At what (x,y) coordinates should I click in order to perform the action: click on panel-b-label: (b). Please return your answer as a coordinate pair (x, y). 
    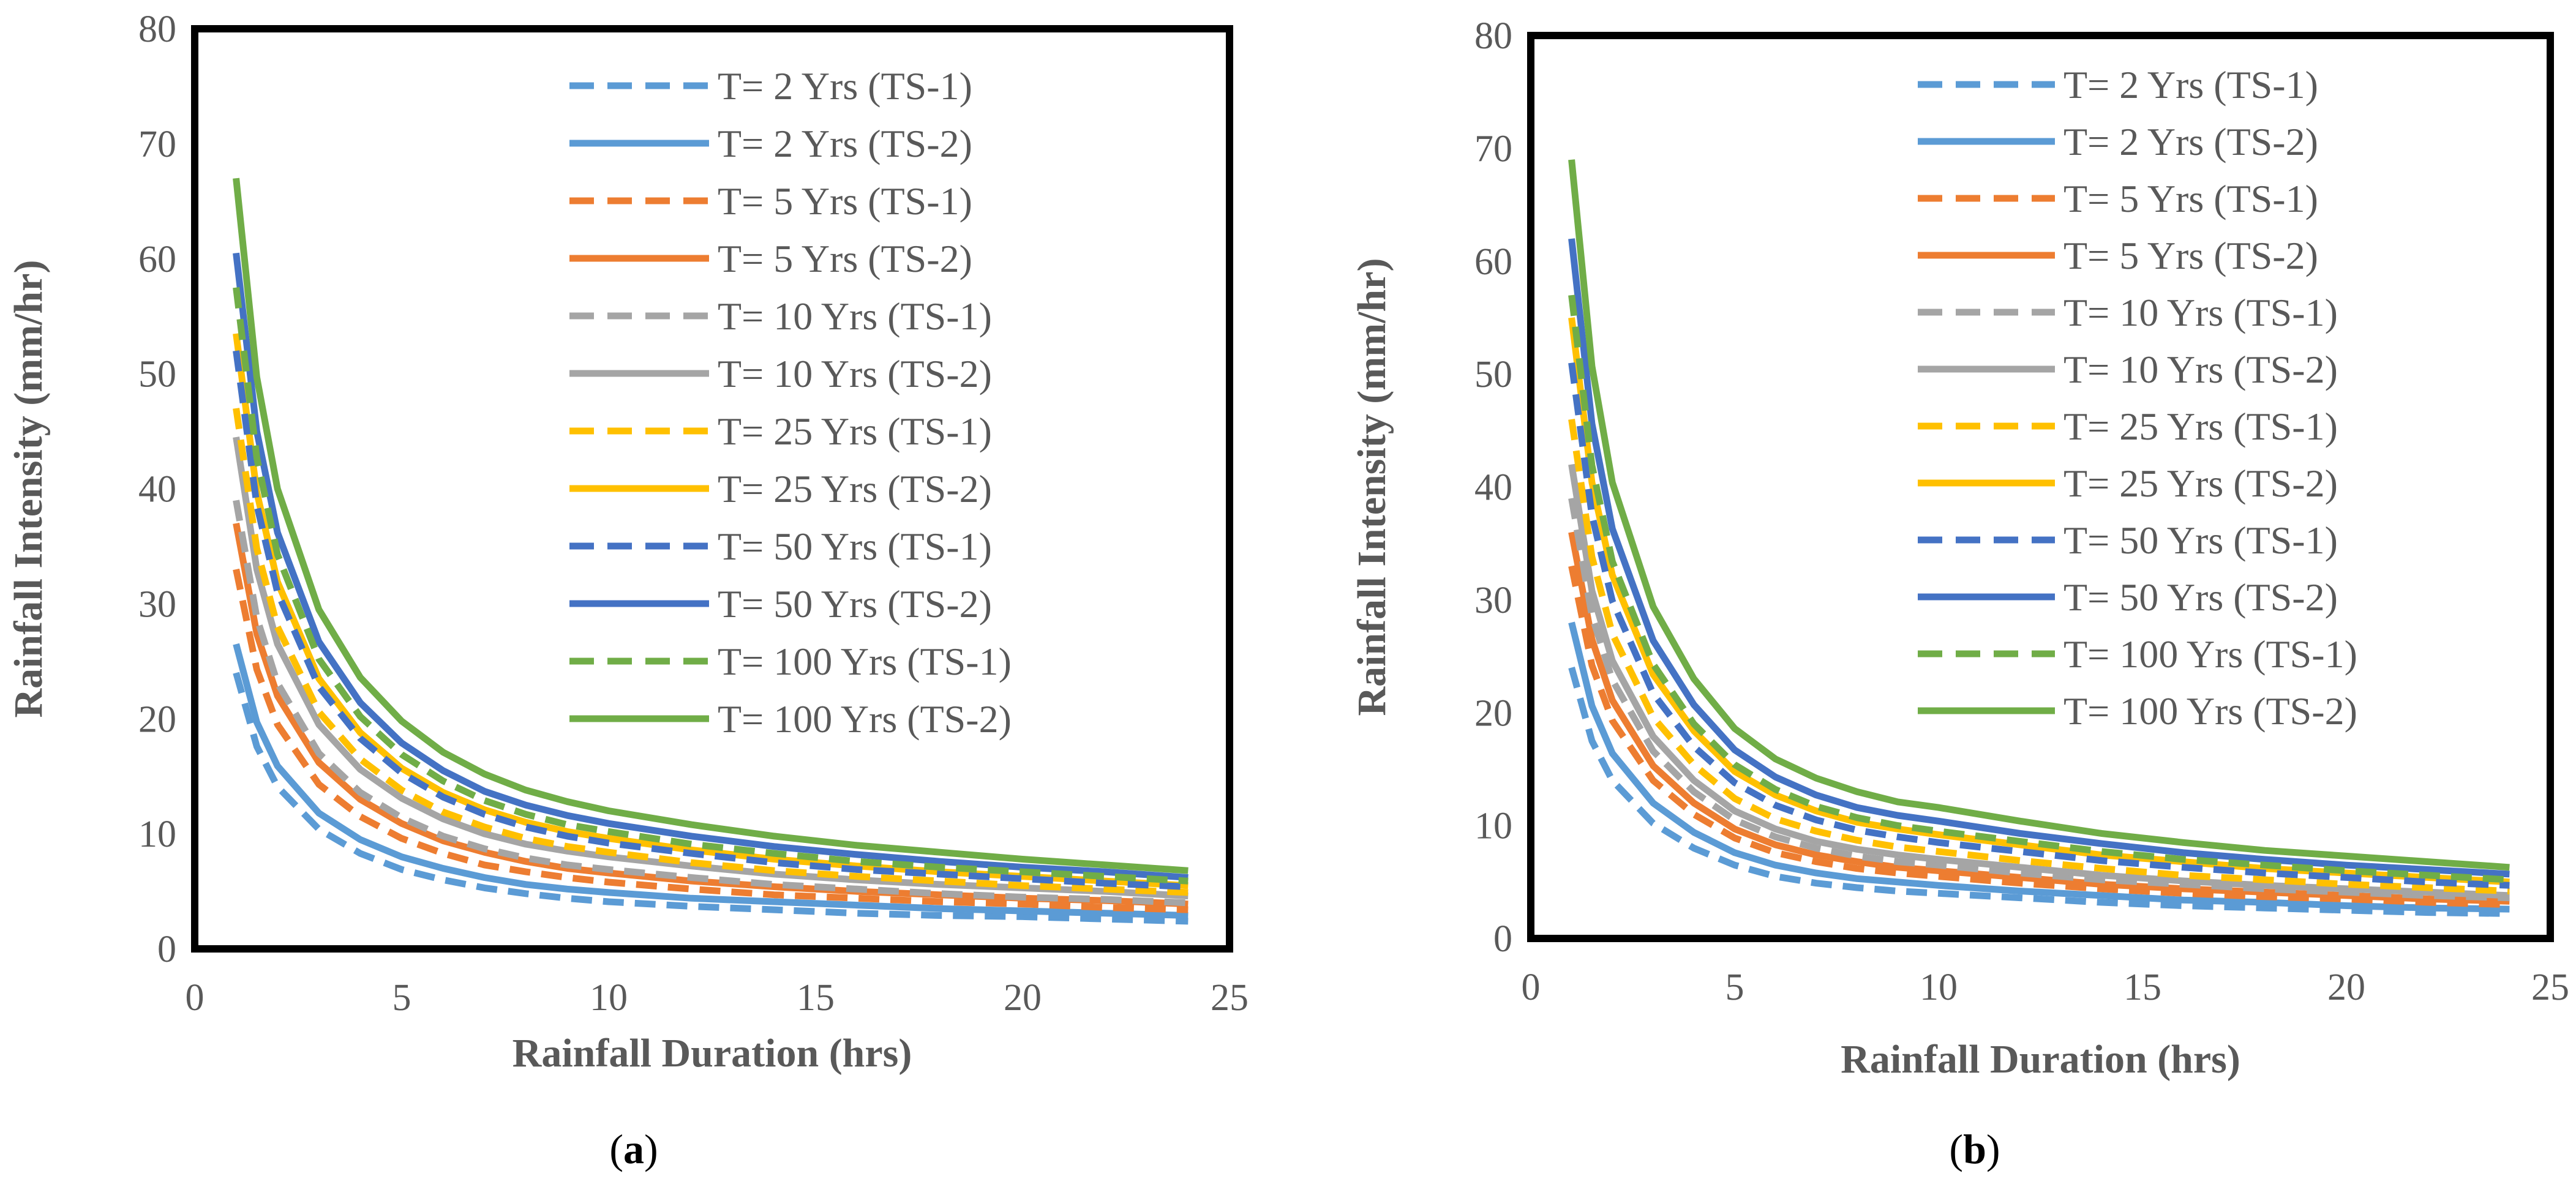
    Looking at the image, I should click on (1975, 1149).